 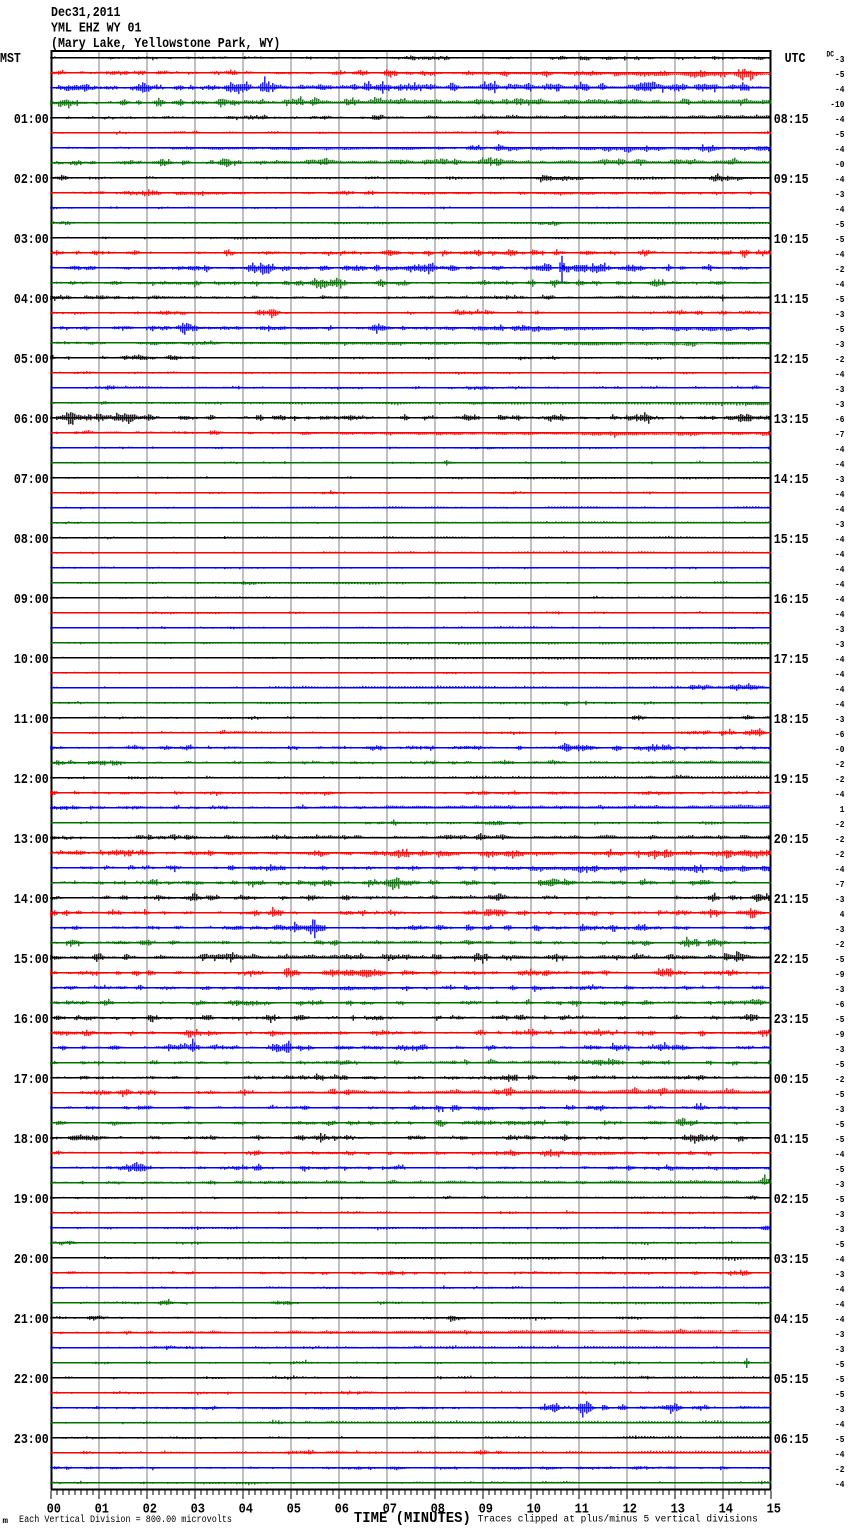 I want to click on svg-text: 02:15, so click(x=791, y=1200).